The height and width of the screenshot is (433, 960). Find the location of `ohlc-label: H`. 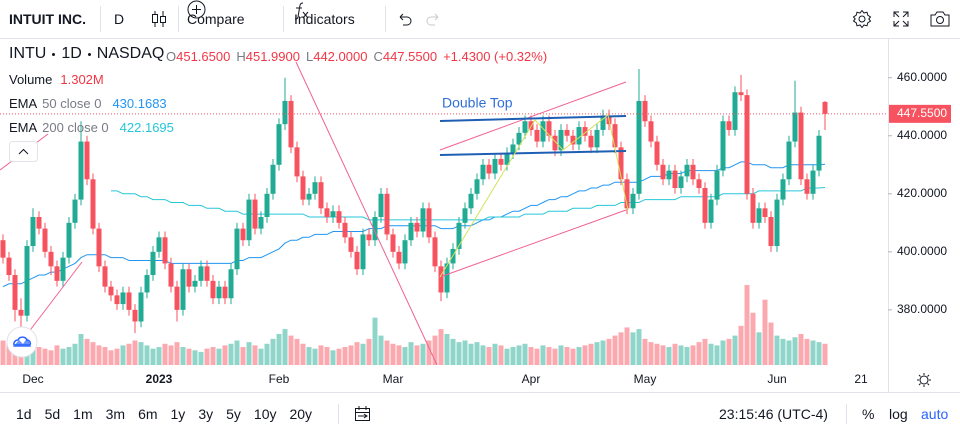

ohlc-label: H is located at coordinates (241, 56).